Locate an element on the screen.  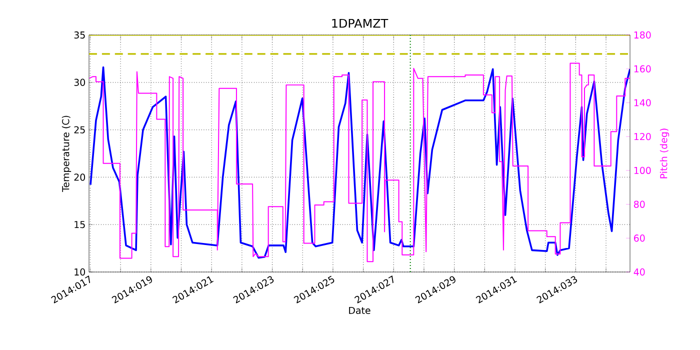
y-axis-title: Temperature (C) is located at coordinates (67, 154).